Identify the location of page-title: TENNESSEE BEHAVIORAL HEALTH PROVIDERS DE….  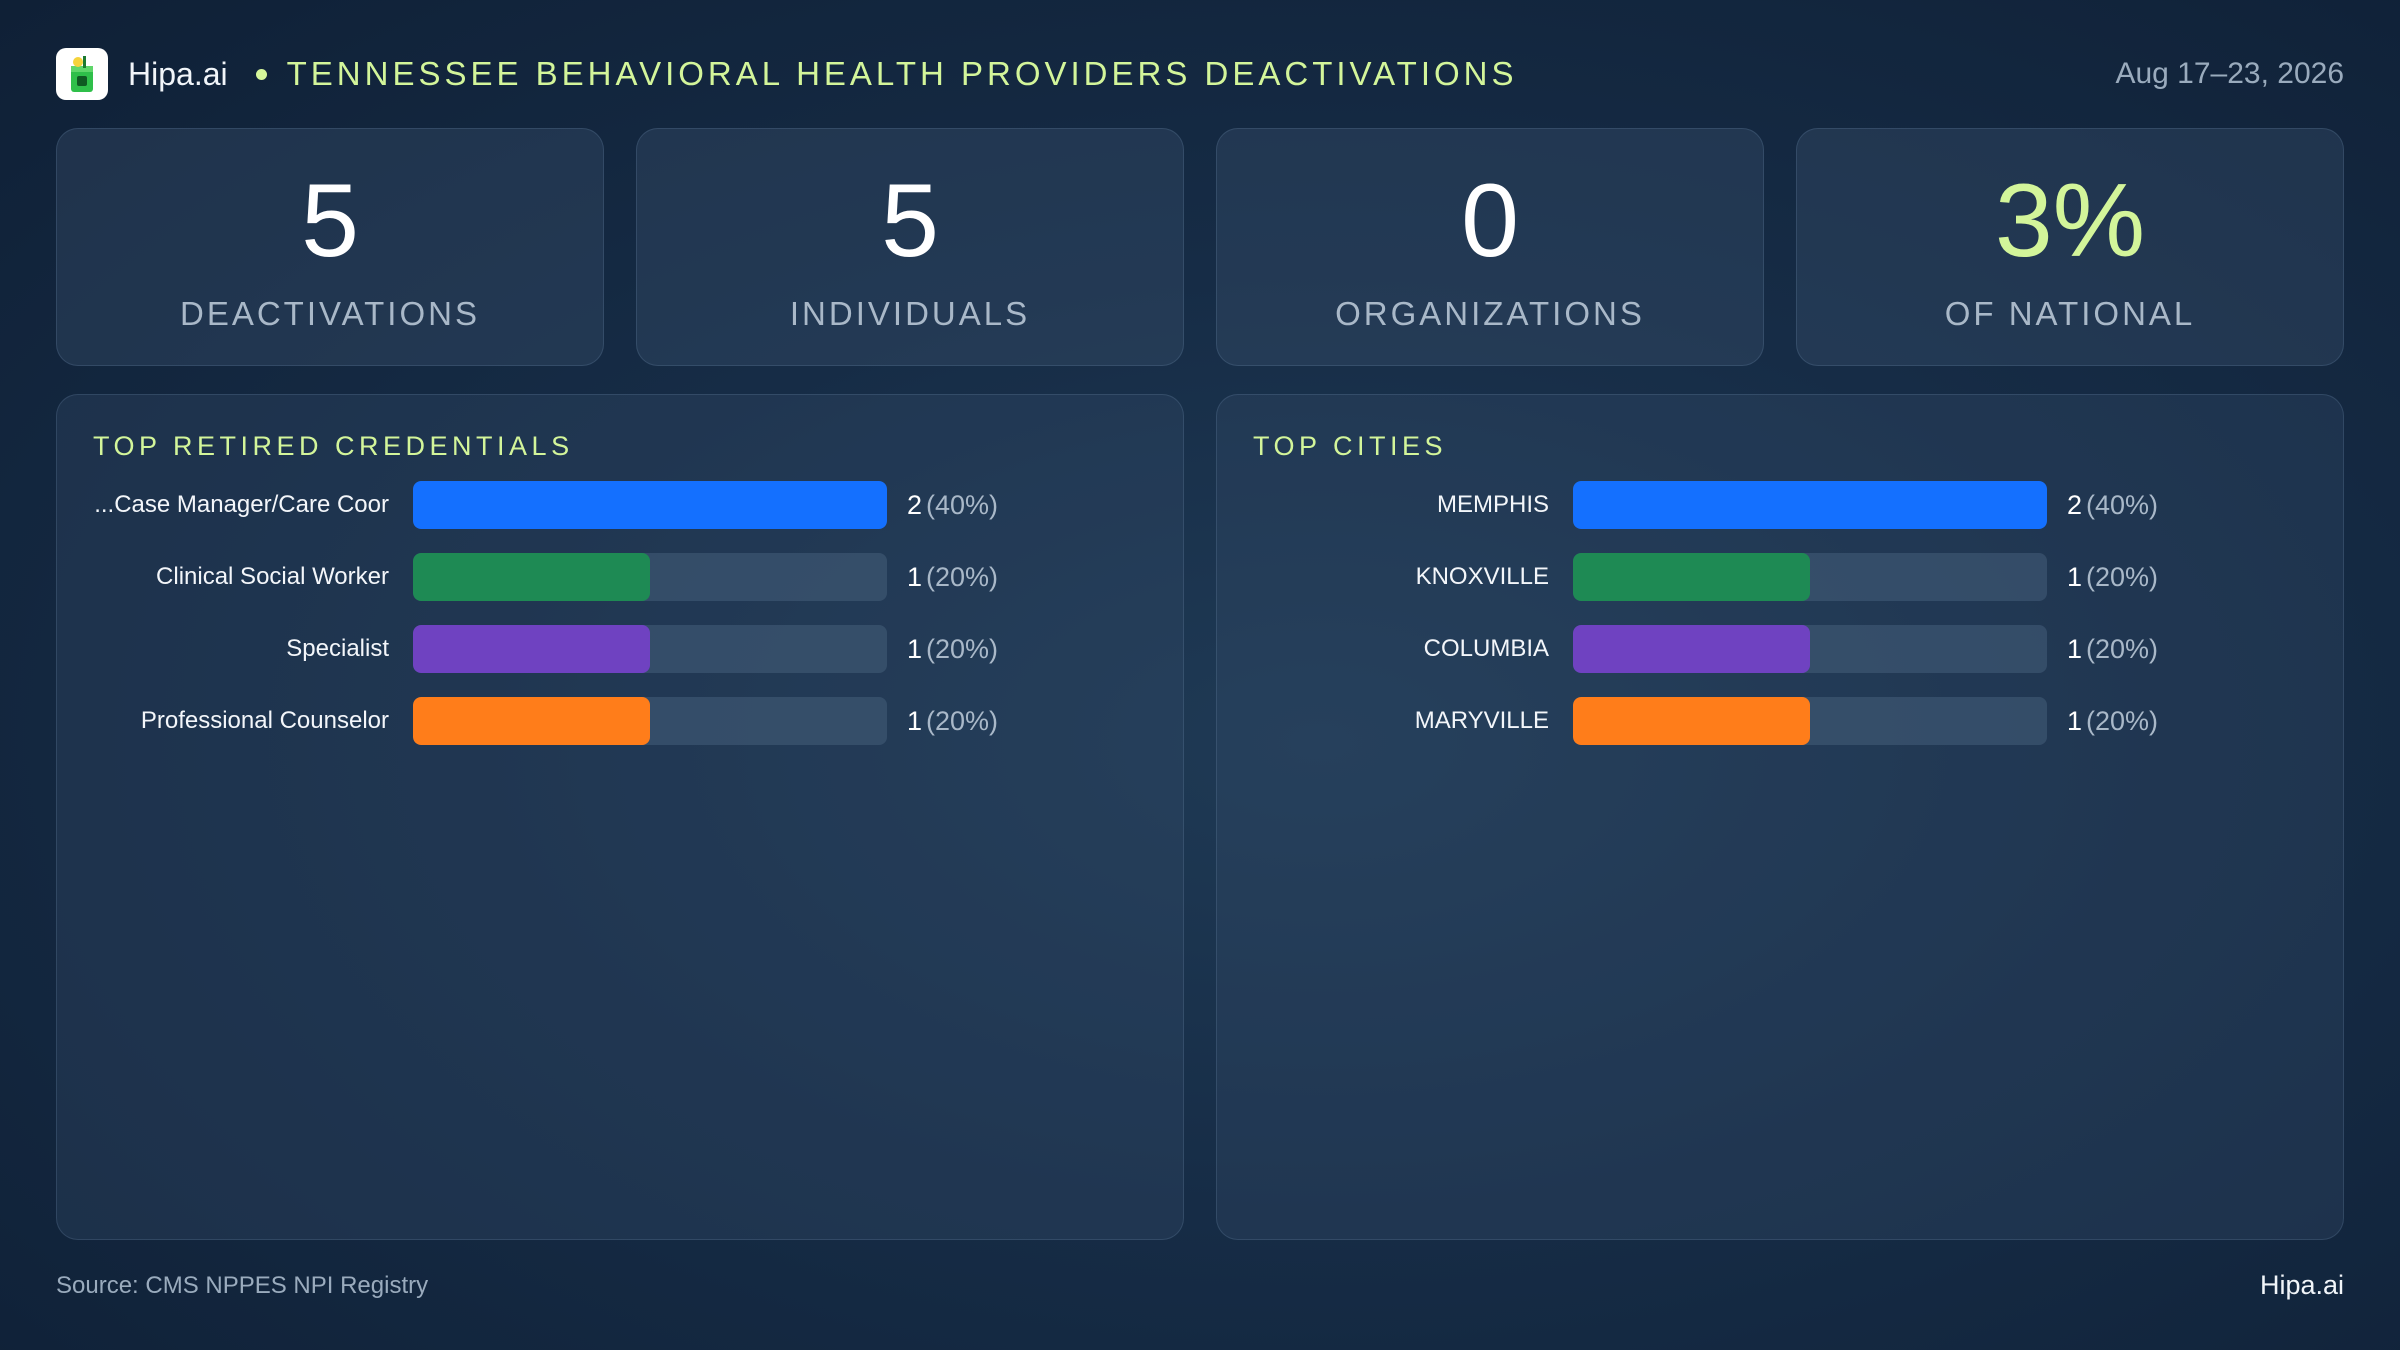
(902, 73).